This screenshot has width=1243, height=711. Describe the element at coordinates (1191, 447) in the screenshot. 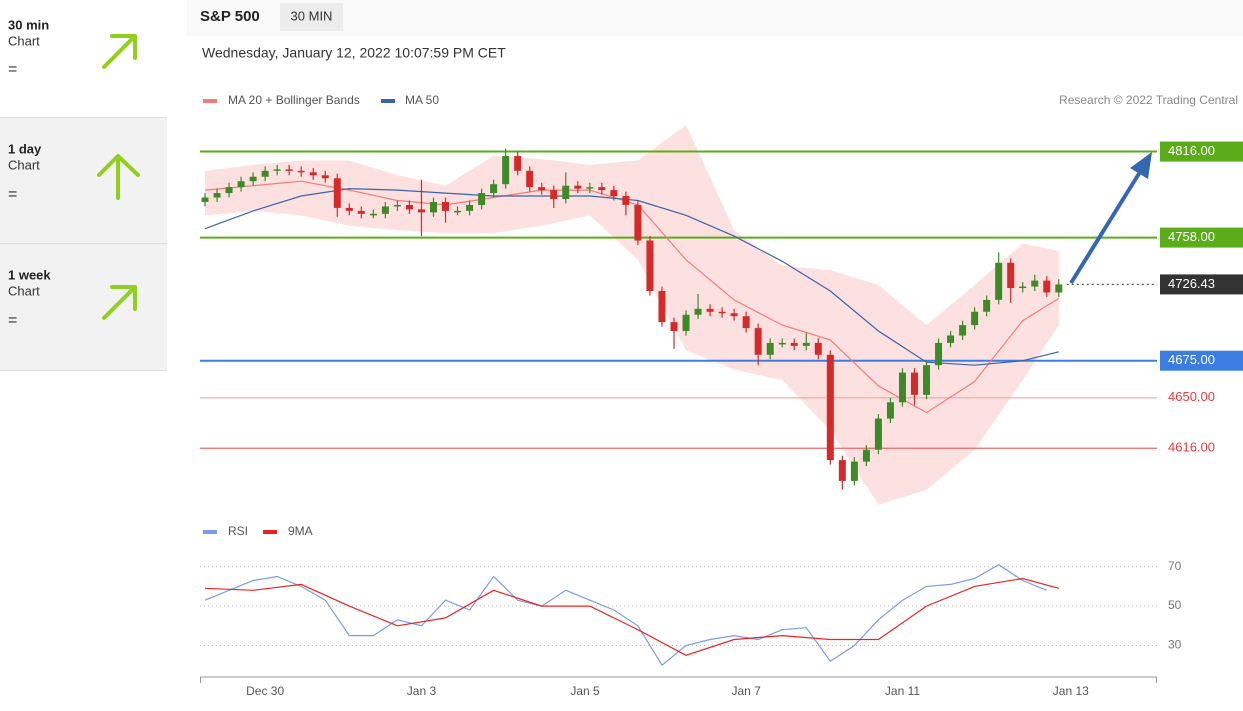

I see `level-label: 4616.00` at that location.